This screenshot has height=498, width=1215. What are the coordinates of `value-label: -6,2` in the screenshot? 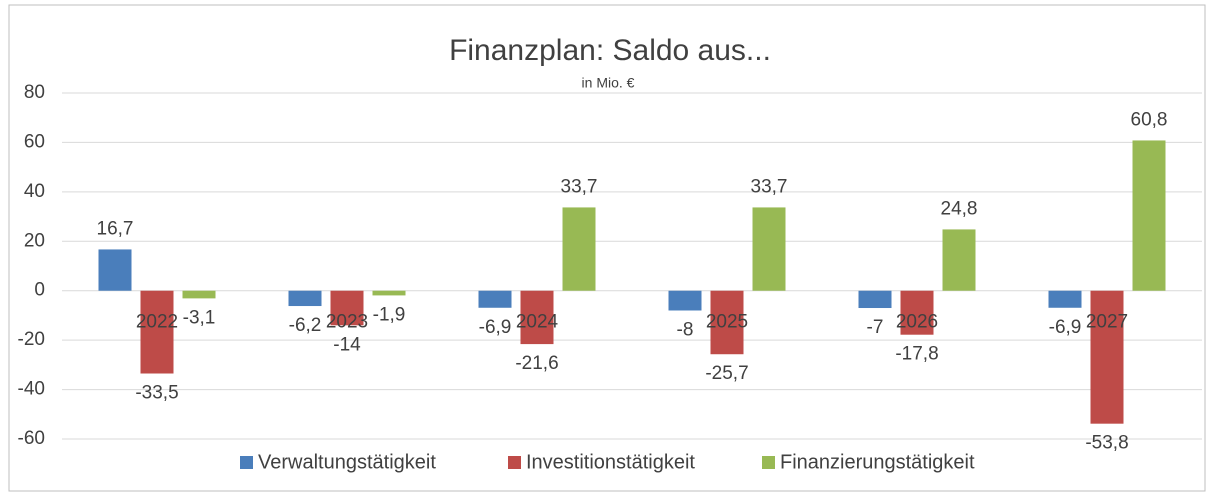 It's located at (305, 325).